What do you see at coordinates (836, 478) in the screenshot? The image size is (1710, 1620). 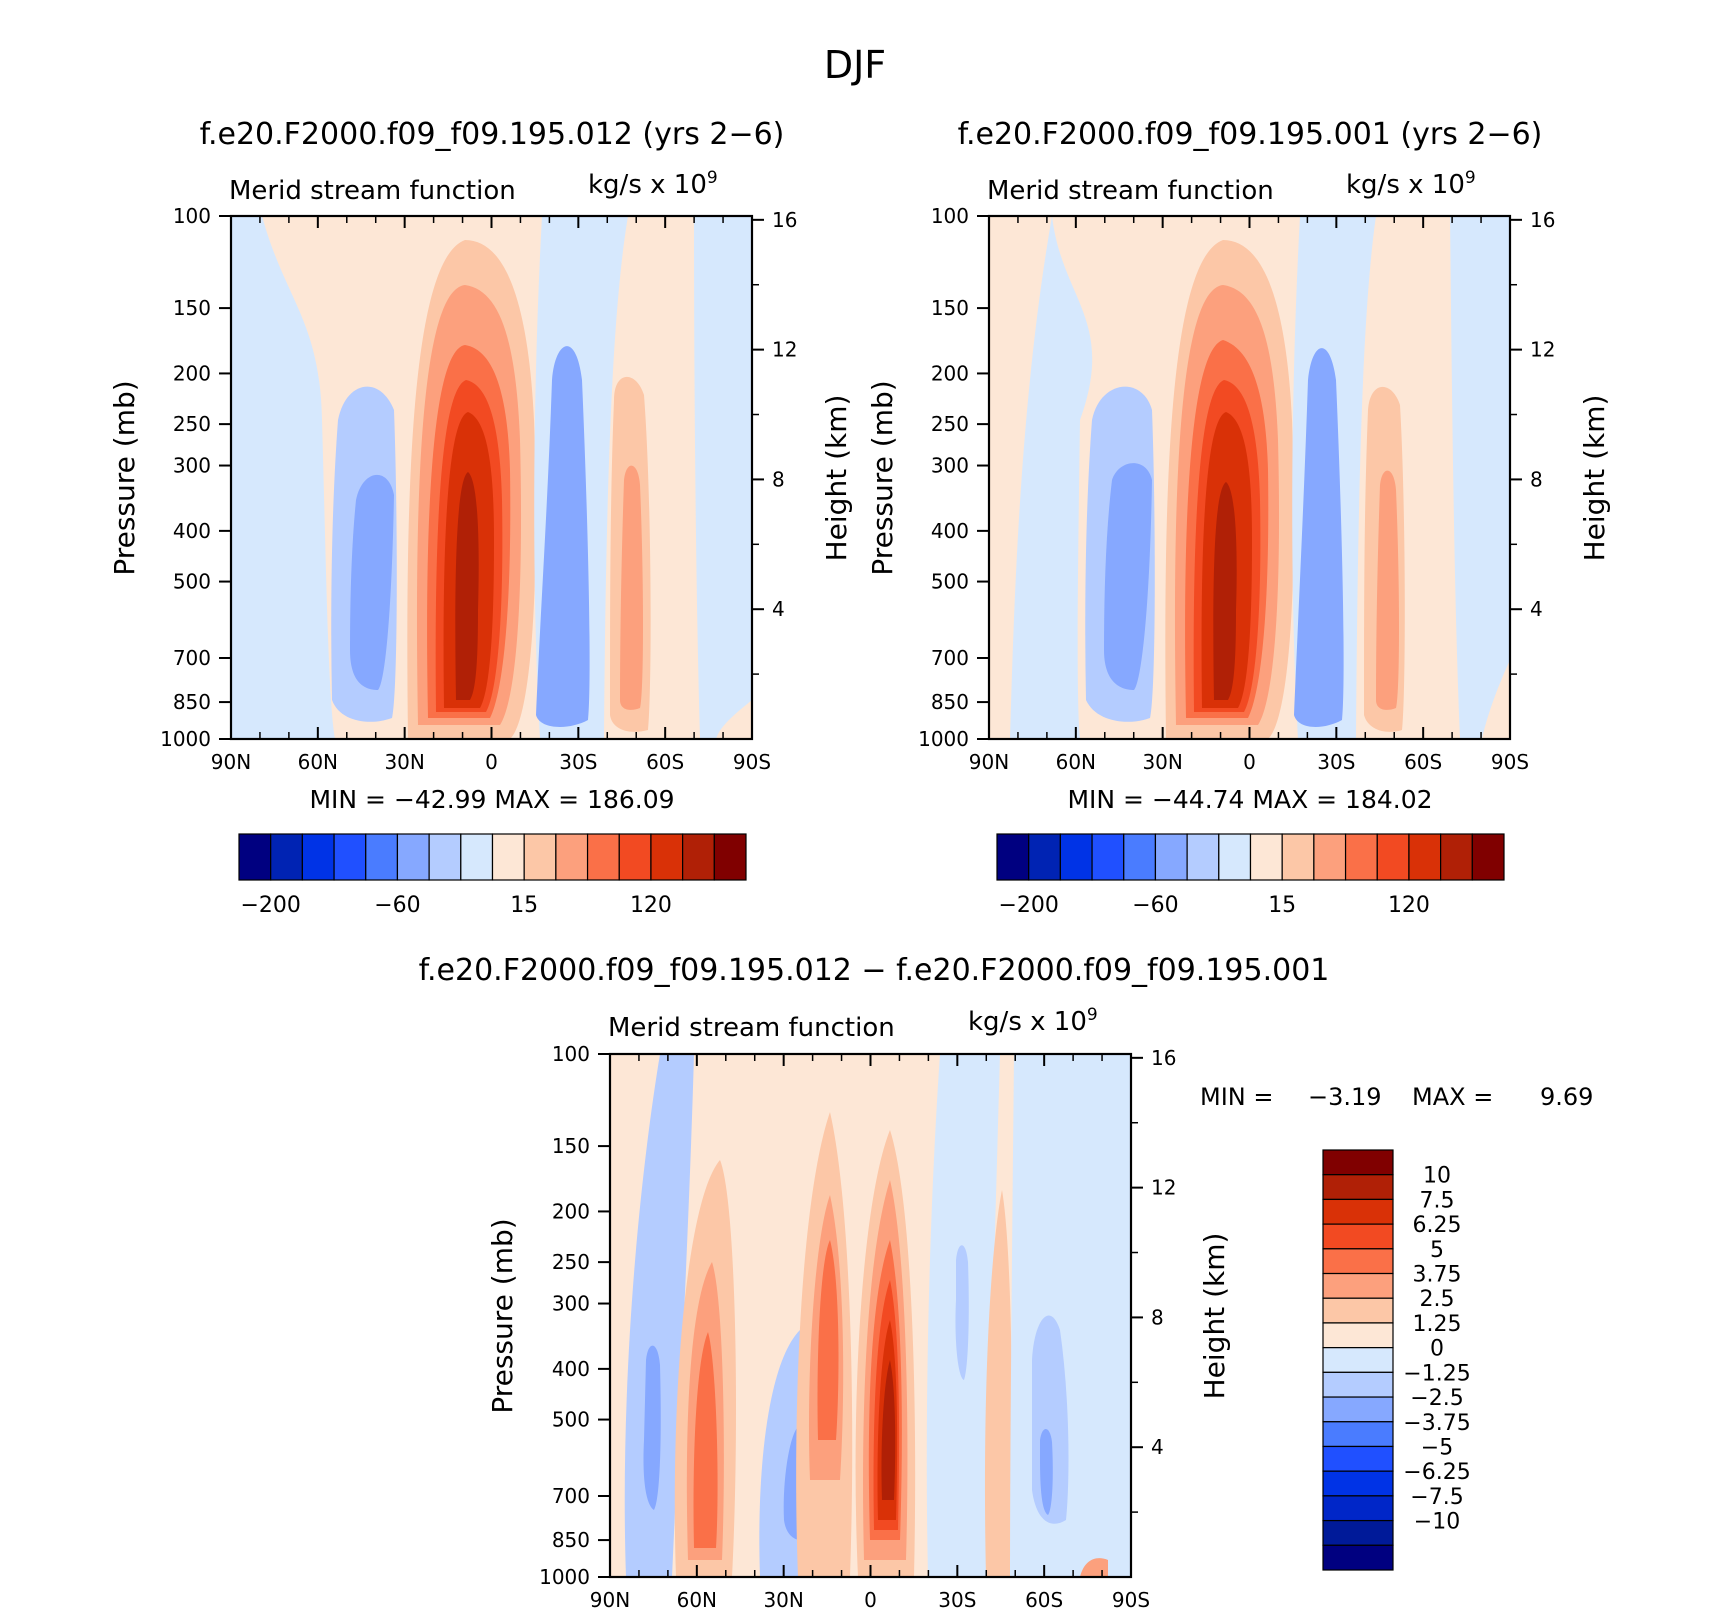 I see `panel-1-y2label: Height (km)` at bounding box center [836, 478].